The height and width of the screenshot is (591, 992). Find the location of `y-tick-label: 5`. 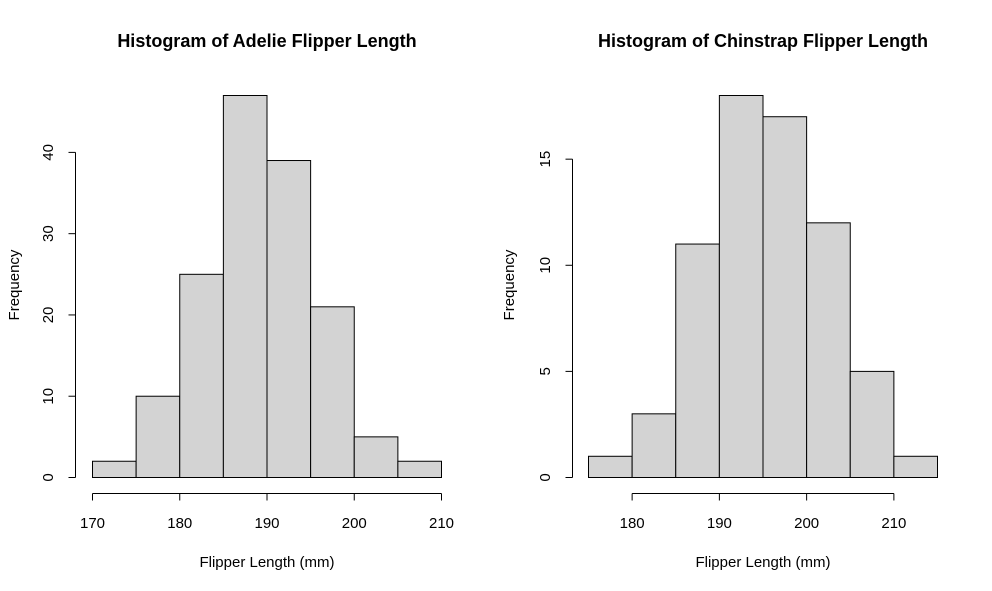

y-tick-label: 5 is located at coordinates (545, 371).